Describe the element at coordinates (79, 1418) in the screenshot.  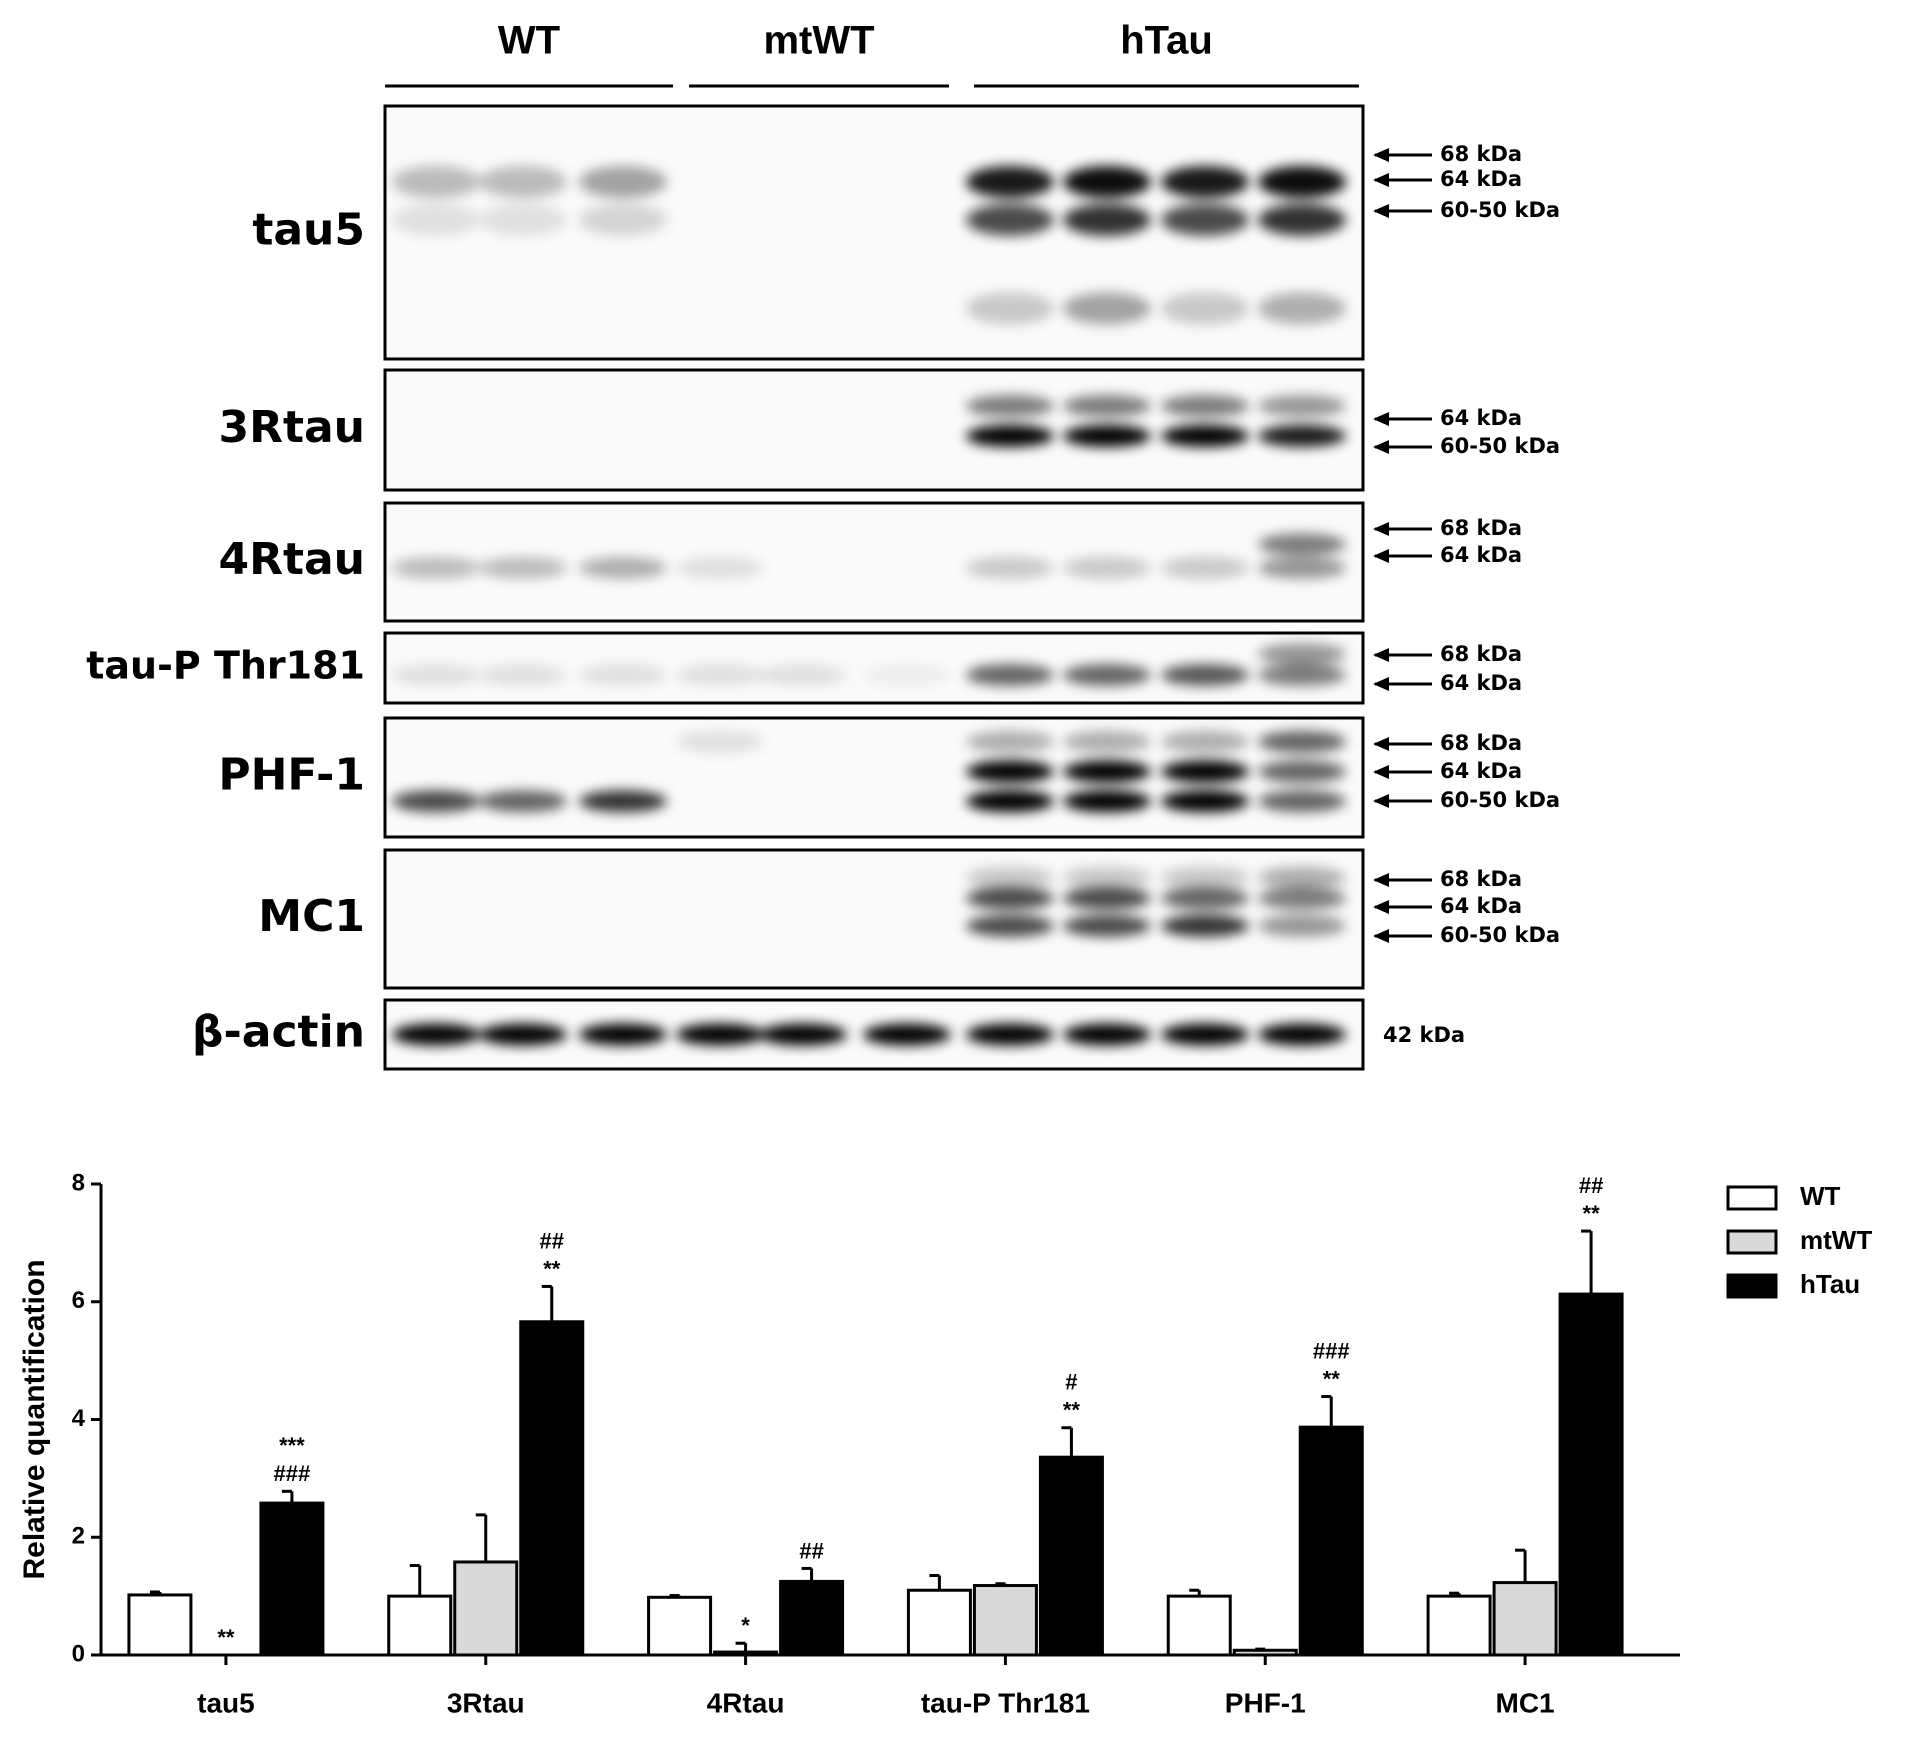
I see `y-tick-label: 4` at that location.